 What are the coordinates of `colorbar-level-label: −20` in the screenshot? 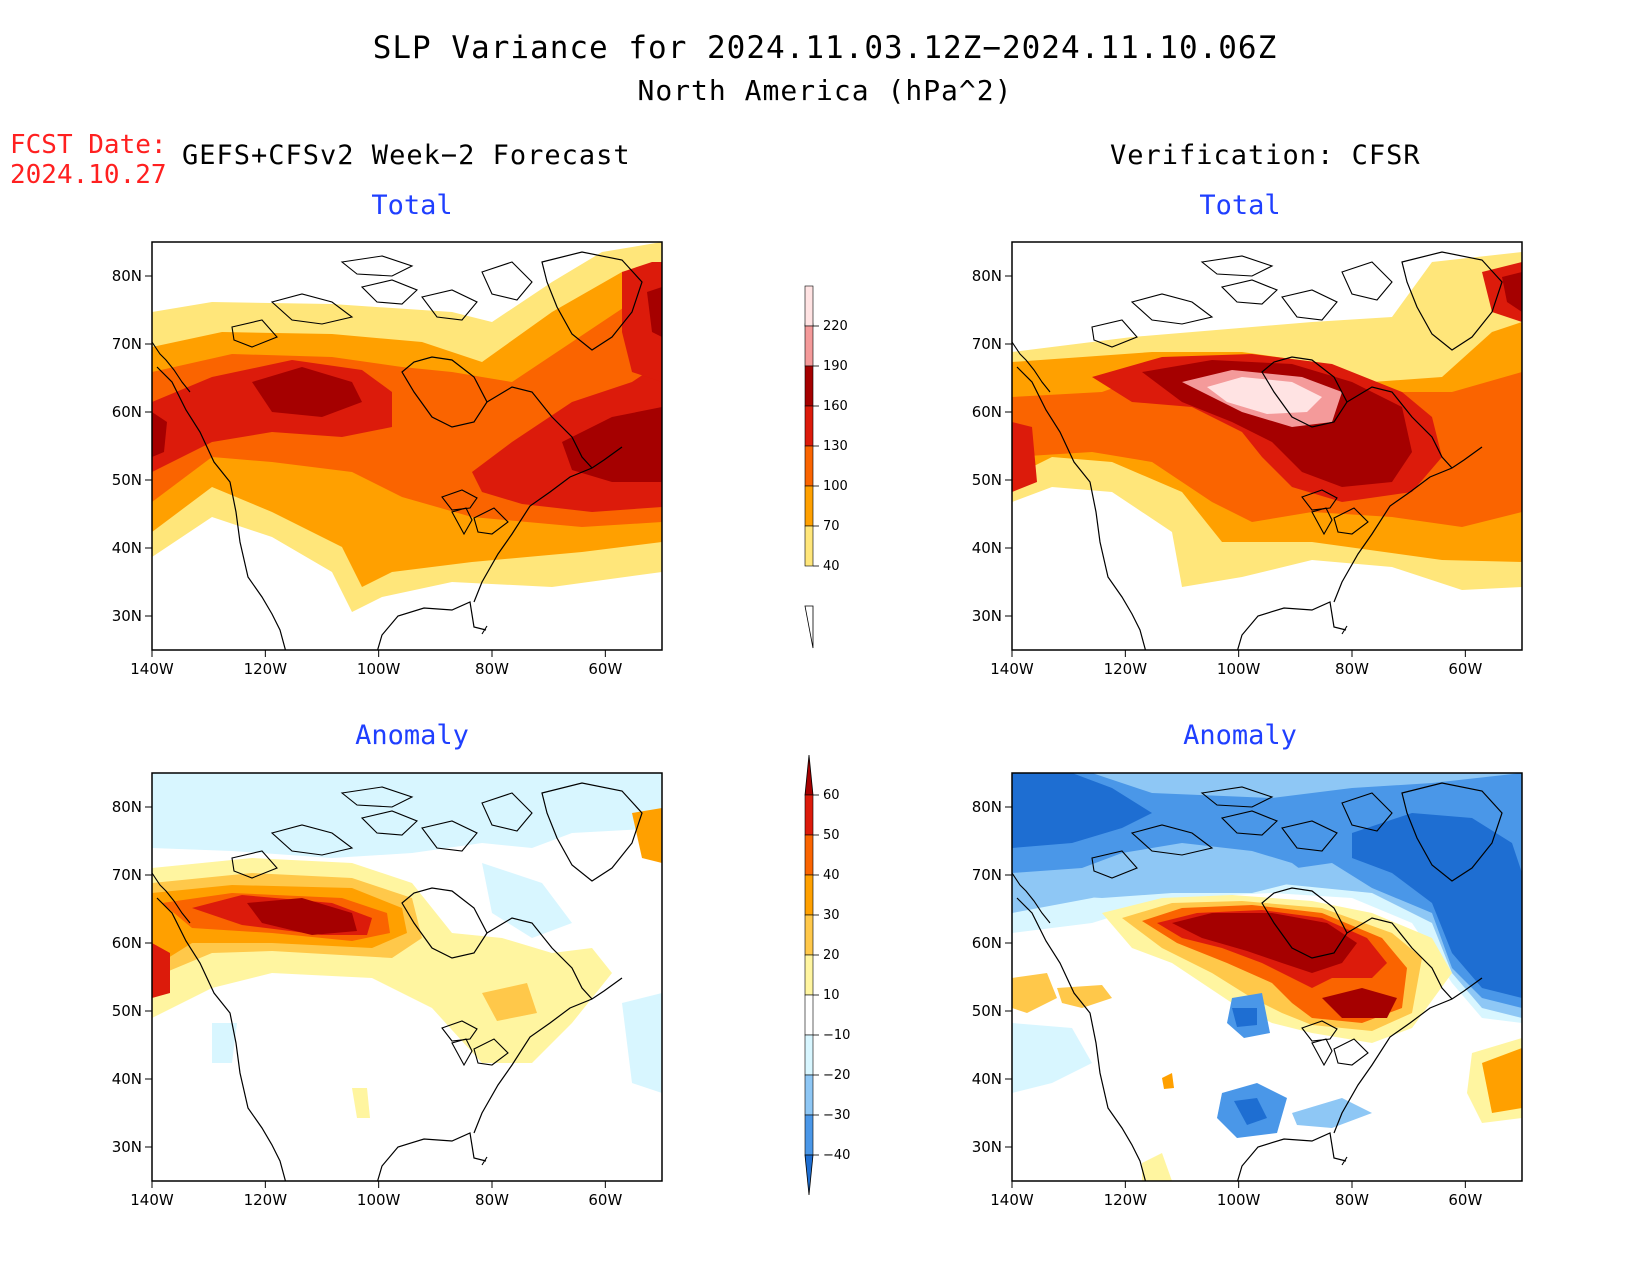 It's located at (836, 1075).